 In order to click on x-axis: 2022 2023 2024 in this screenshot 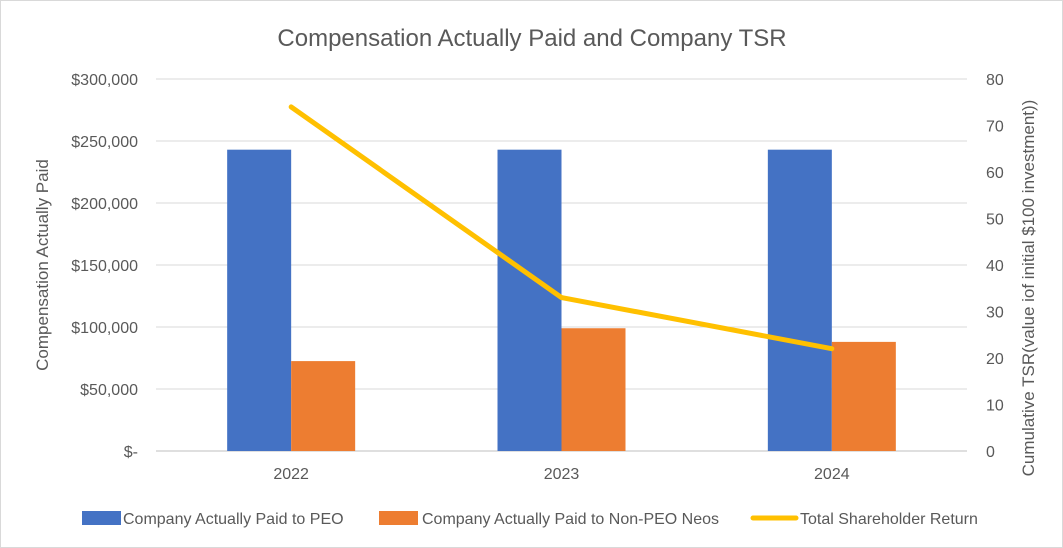, I will do `click(561, 474)`.